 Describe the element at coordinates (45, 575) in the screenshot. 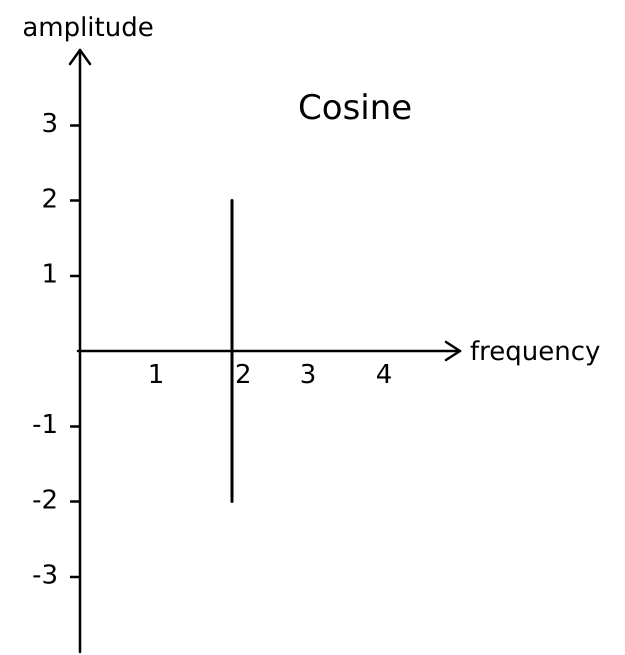

I see `y-tick-label: -3` at that location.